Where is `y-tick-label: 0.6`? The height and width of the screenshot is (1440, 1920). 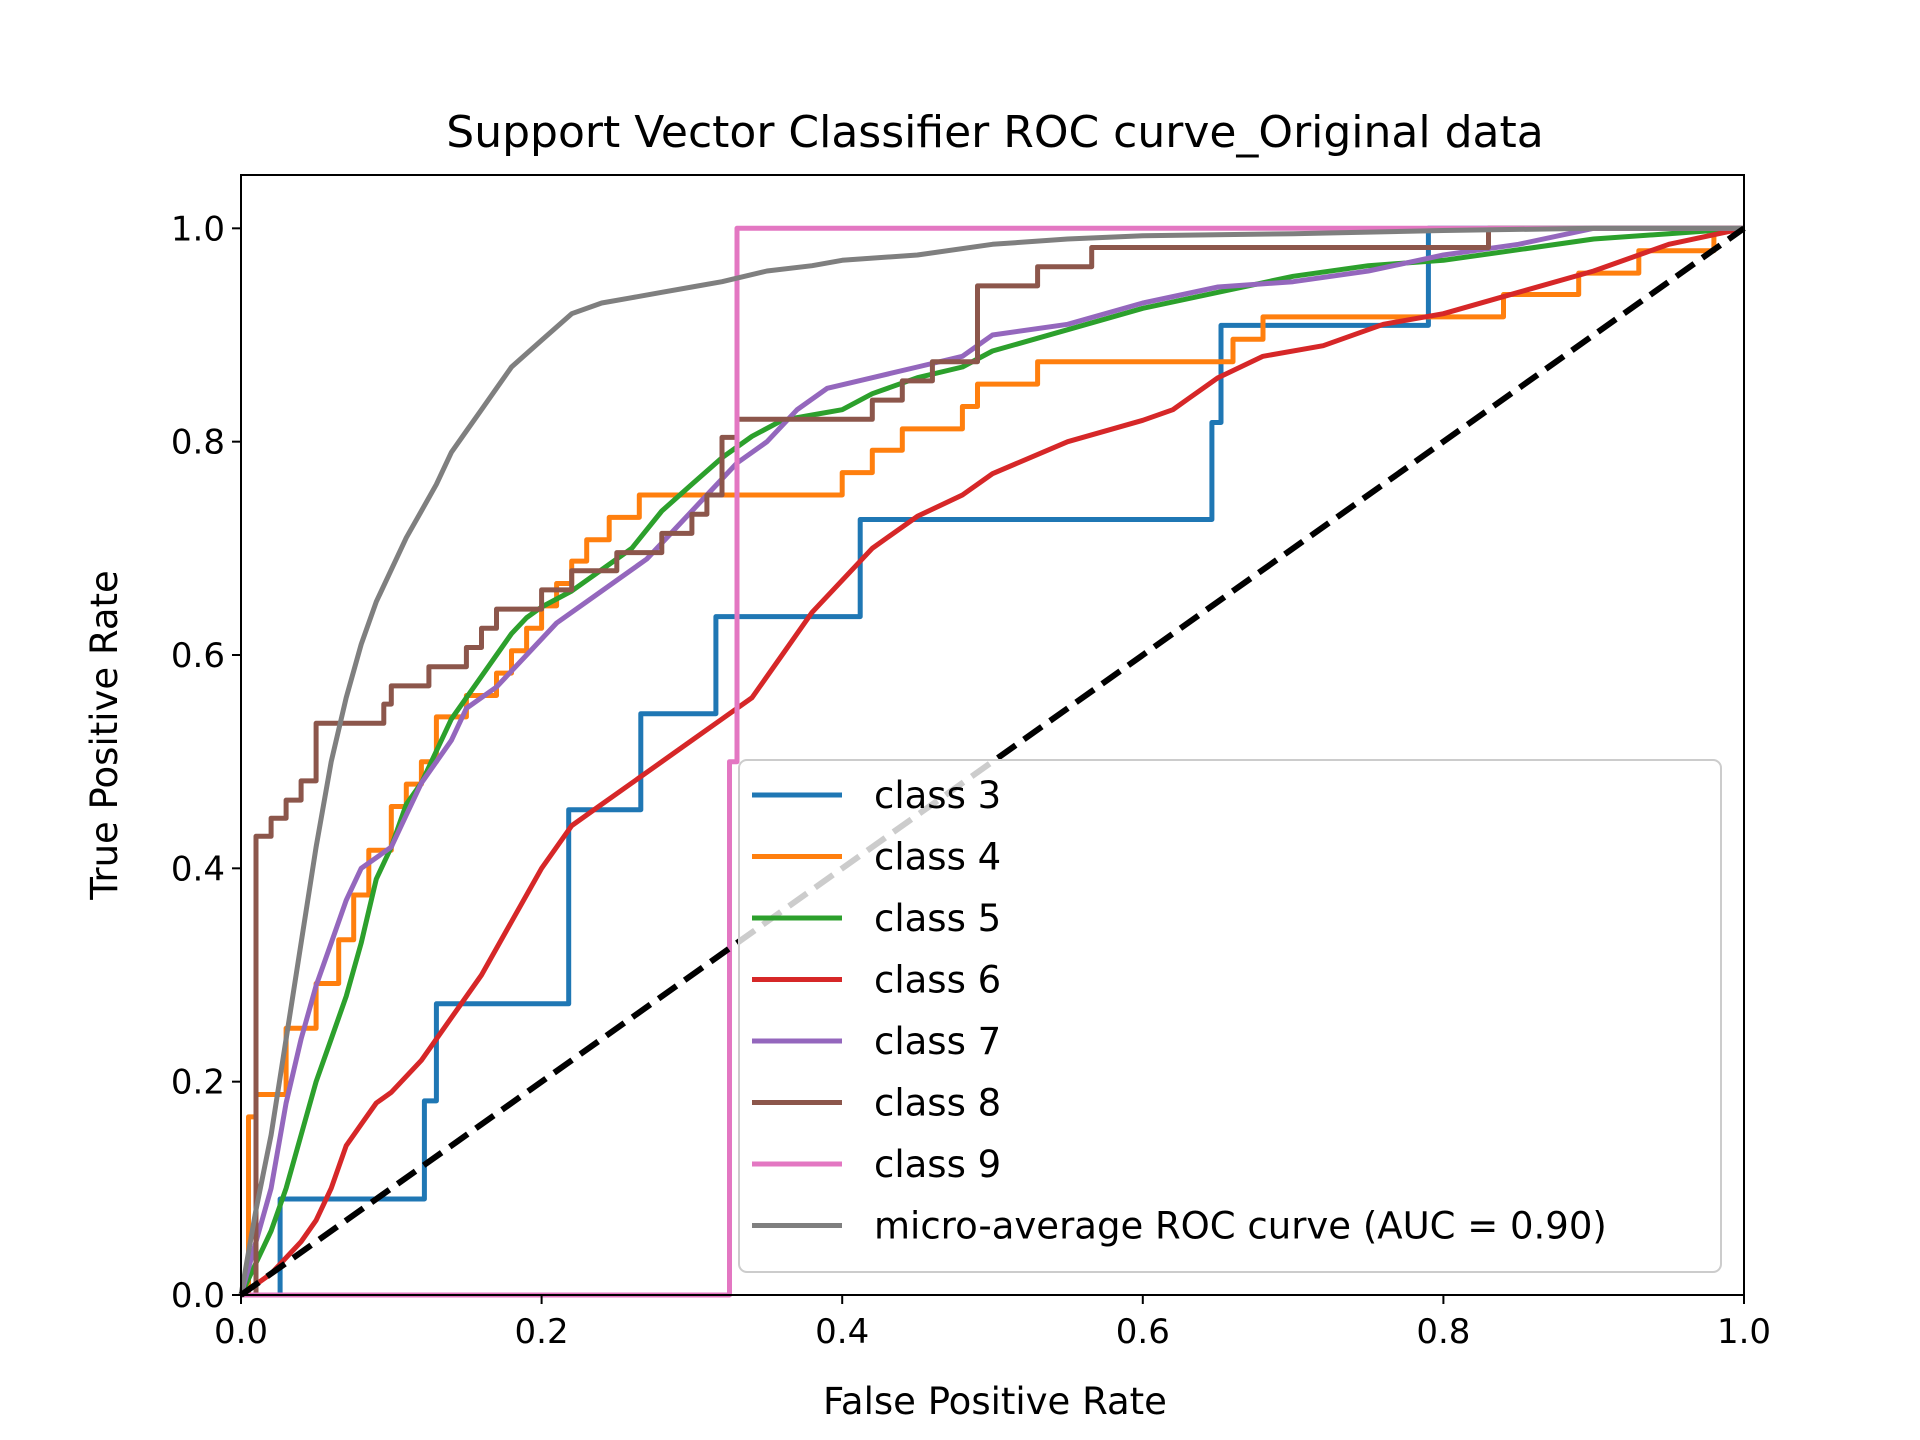
y-tick-label: 0.6 is located at coordinates (198, 656).